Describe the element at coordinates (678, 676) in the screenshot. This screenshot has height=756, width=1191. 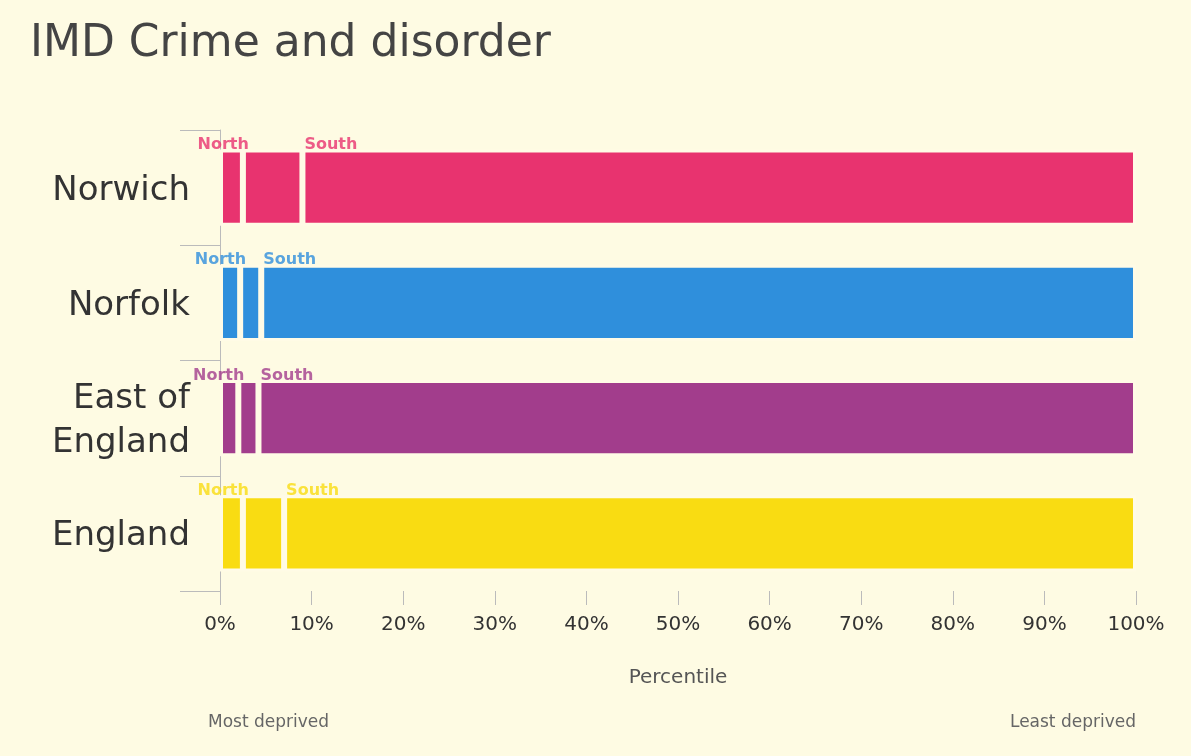
I see `x-axis-title: Percentile` at that location.